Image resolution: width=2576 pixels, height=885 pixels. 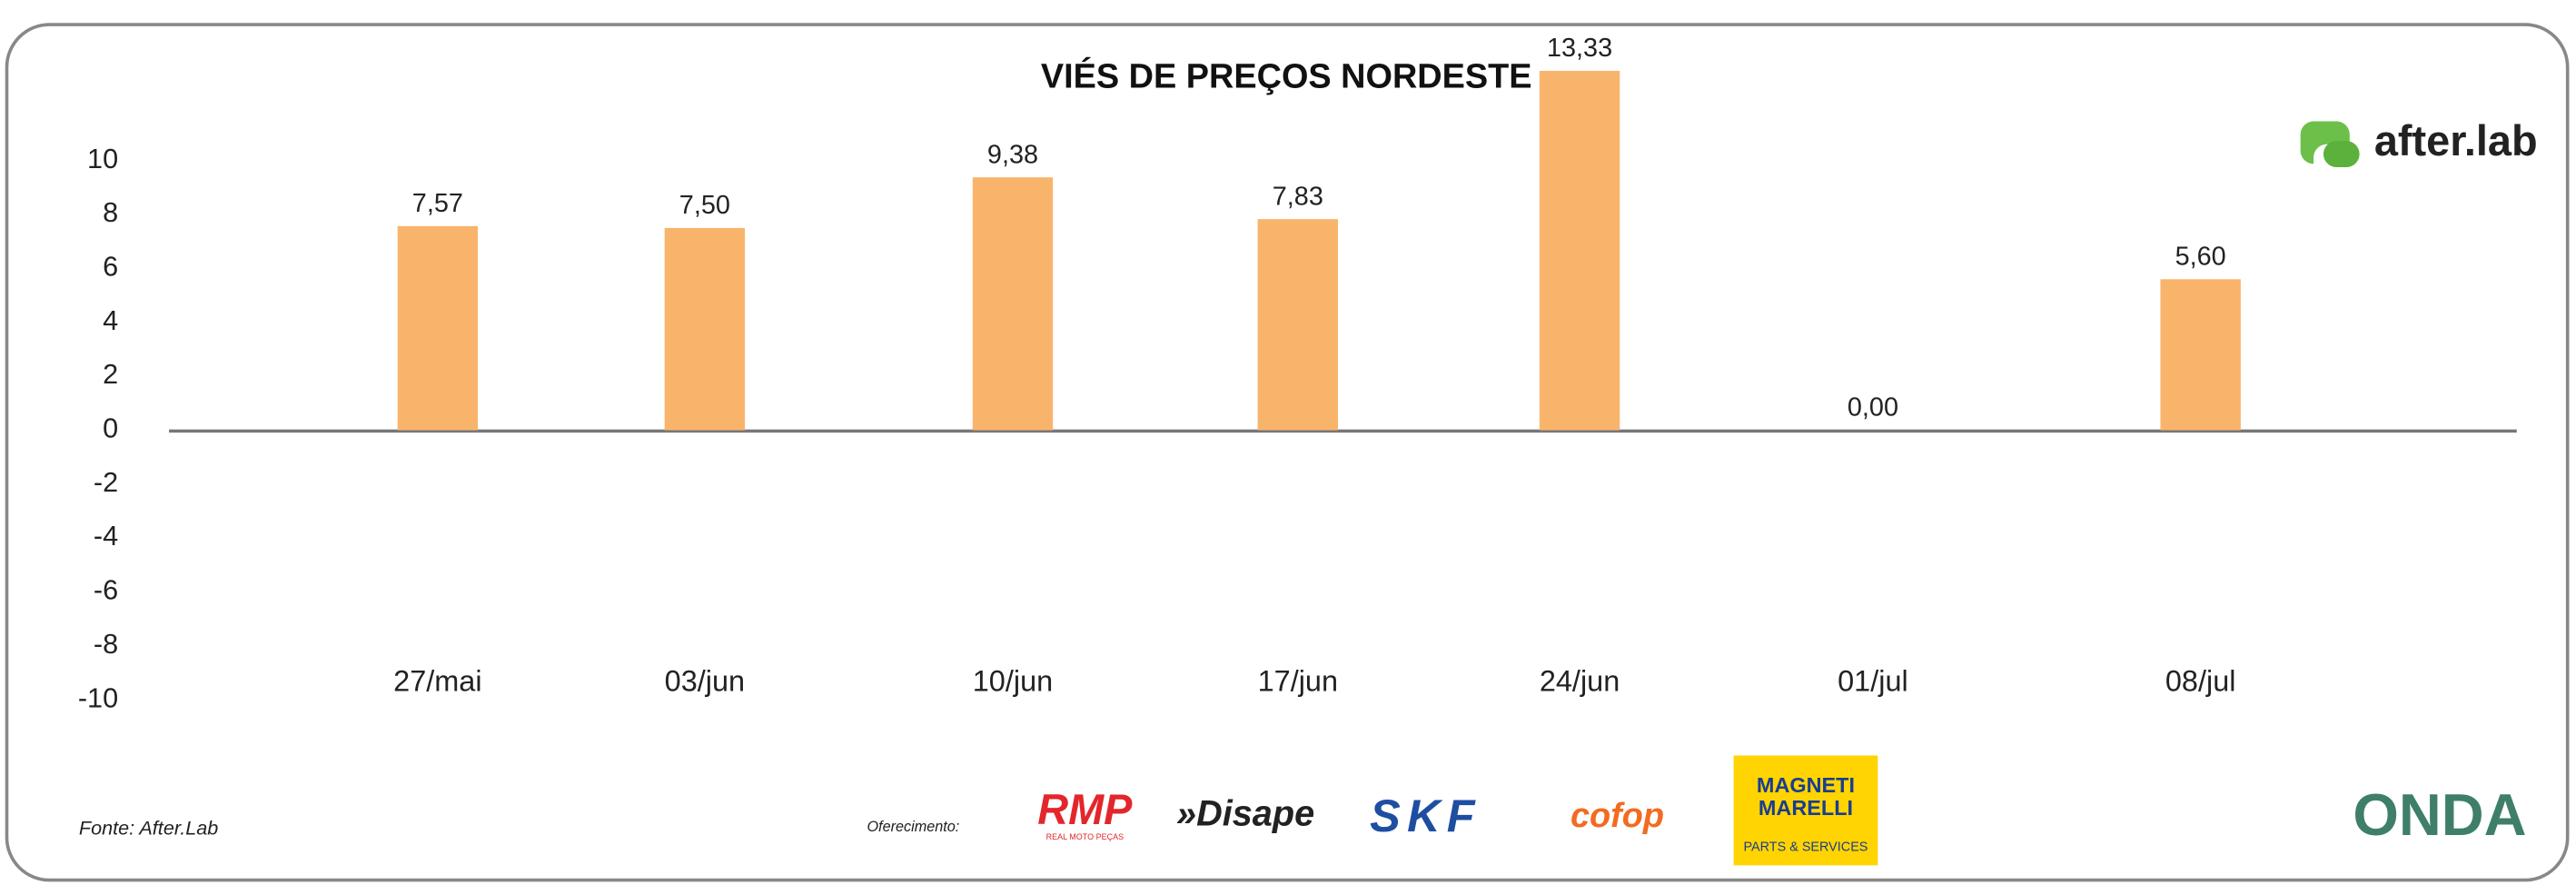 What do you see at coordinates (1286, 76) in the screenshot?
I see `chart-title: VIÉS DE PREÇOS NORDESTE` at bounding box center [1286, 76].